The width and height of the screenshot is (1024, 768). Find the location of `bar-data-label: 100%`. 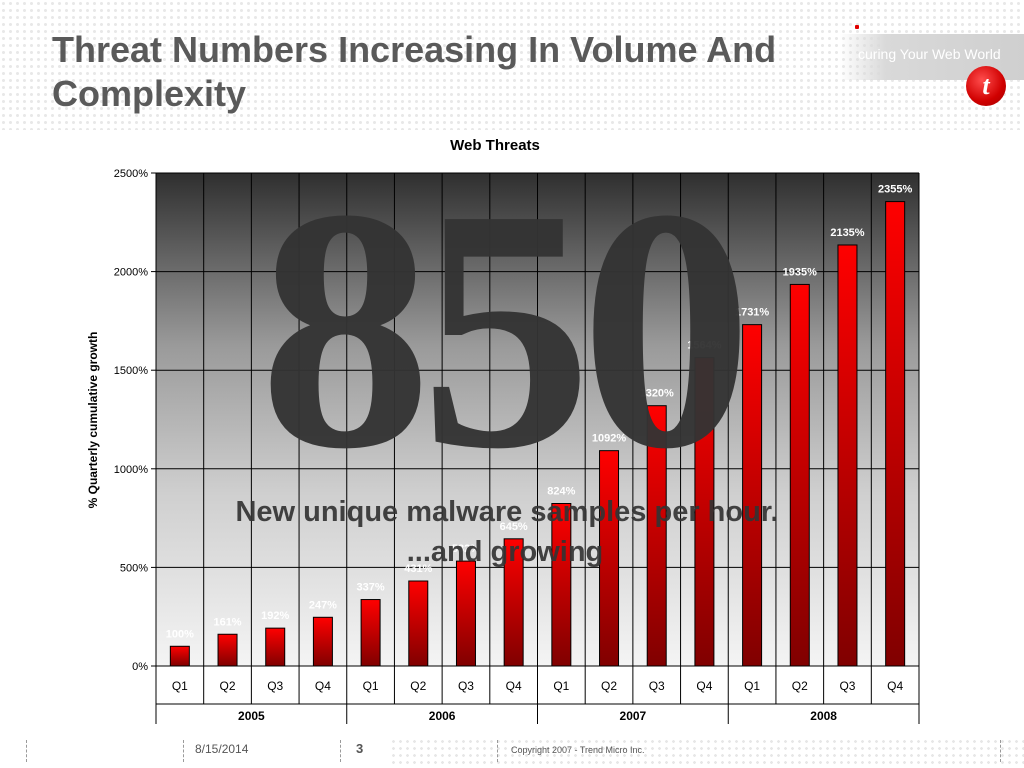

bar-data-label: 100% is located at coordinates (180, 634).